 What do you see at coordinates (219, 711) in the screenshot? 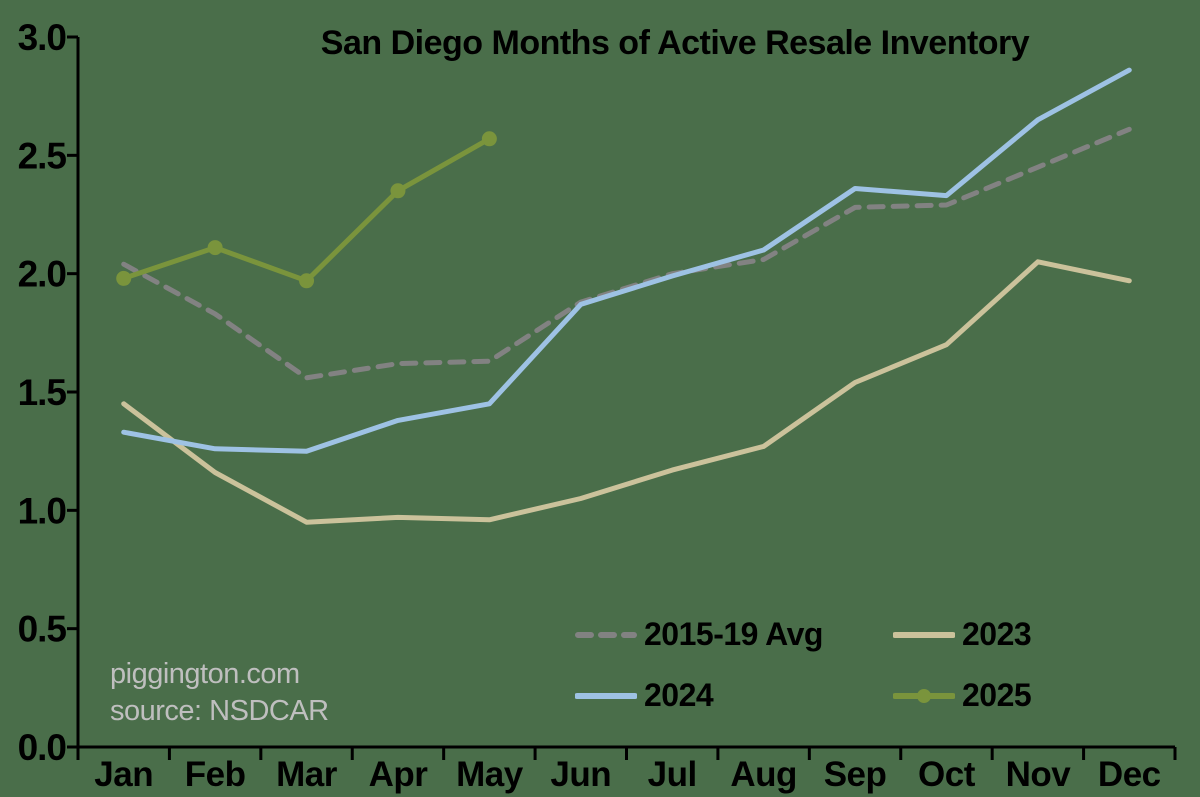
I see `watermark-source: source: NSDCAR` at bounding box center [219, 711].